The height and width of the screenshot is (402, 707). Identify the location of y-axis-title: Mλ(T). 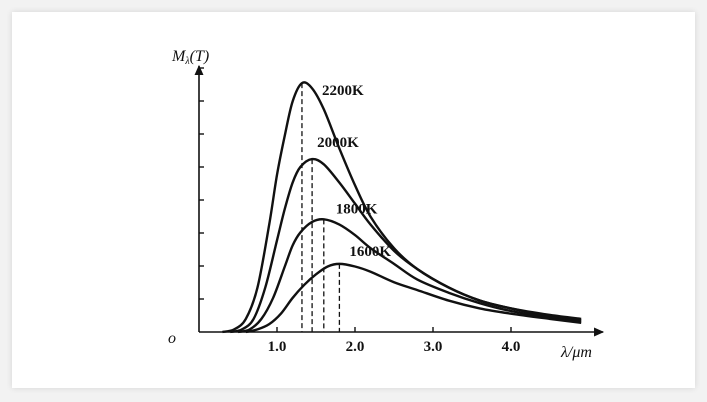
(190, 57).